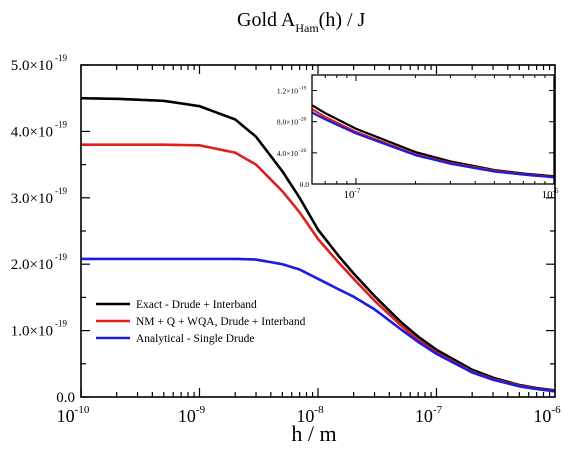 The image size is (569, 449). What do you see at coordinates (307, 28) in the screenshot?
I see `chart-title-subscript: Ham` at bounding box center [307, 28].